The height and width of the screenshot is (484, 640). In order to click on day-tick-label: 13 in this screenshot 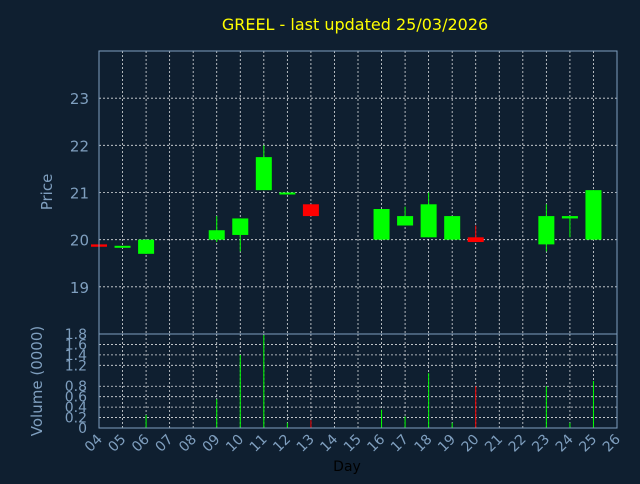, I will do `click(306, 444)`.